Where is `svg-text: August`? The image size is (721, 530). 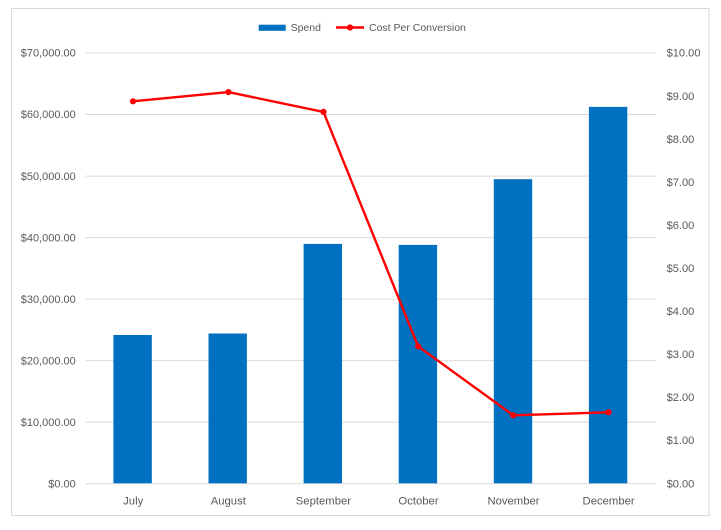 svg-text: August is located at coordinates (229, 502).